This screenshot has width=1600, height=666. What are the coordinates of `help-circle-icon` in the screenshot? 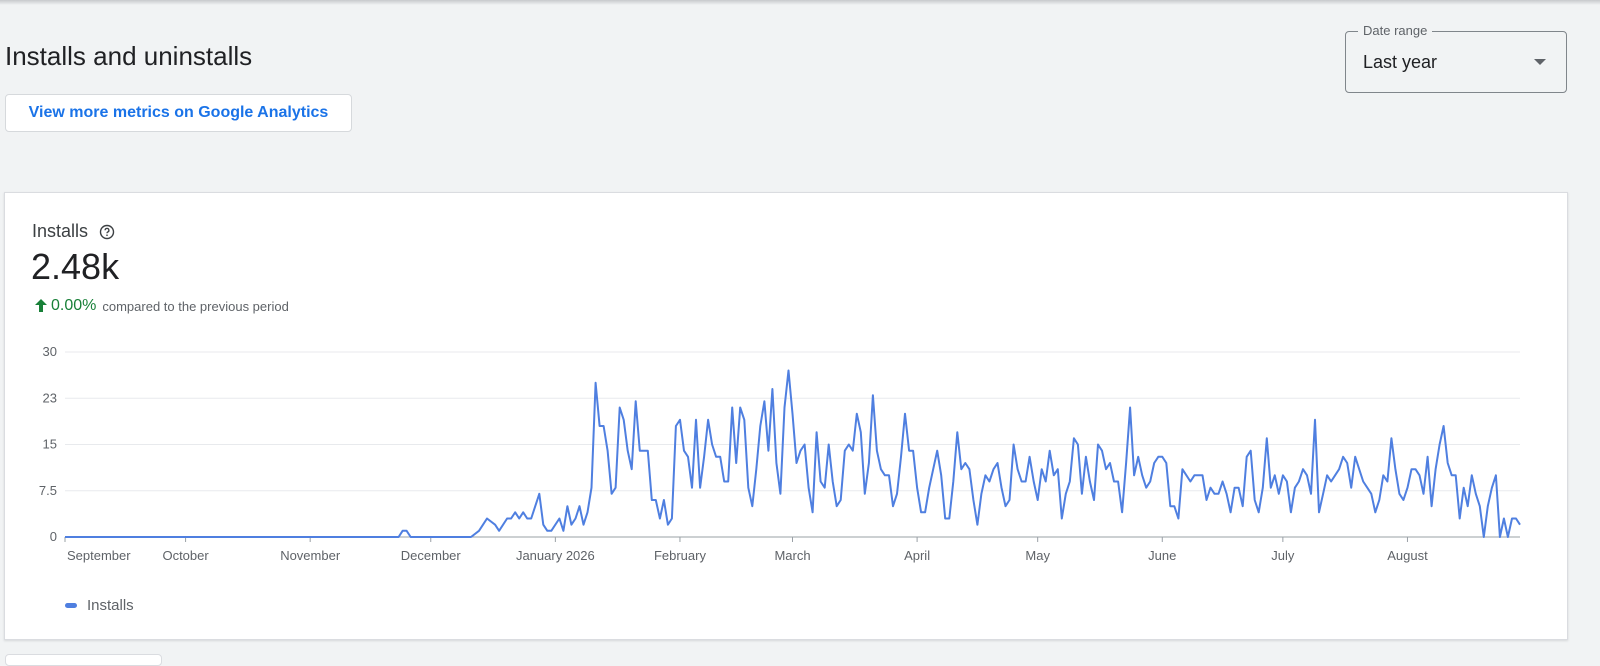 It's located at (107, 232).